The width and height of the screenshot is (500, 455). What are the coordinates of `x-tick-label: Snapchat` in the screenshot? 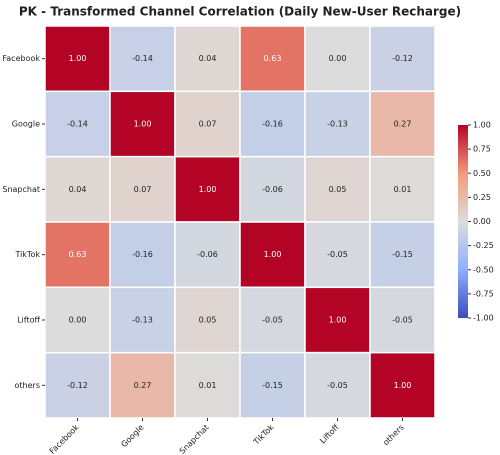 It's located at (194, 439).